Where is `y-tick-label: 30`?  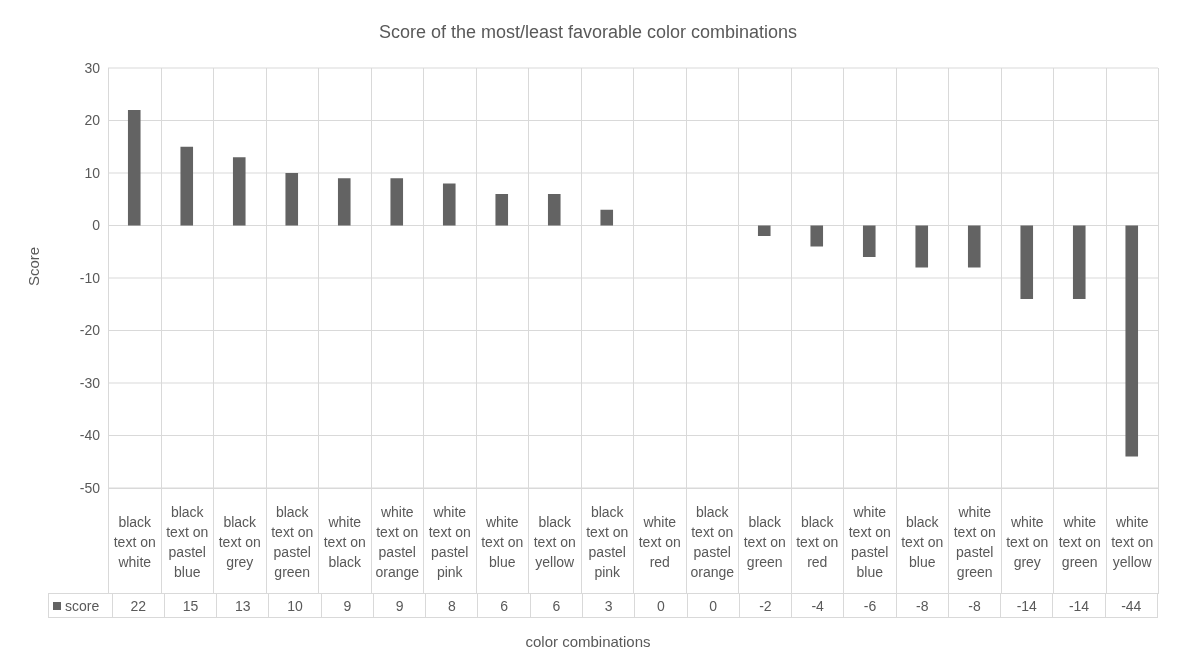
y-tick-label: 30 is located at coordinates (92, 67).